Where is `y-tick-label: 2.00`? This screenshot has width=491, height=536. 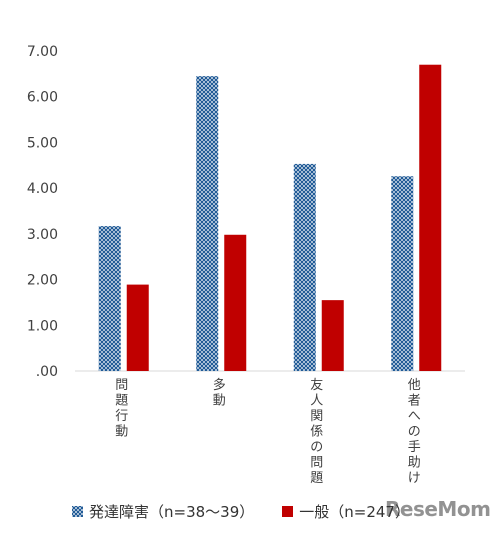 y-tick-label: 2.00 is located at coordinates (42, 281).